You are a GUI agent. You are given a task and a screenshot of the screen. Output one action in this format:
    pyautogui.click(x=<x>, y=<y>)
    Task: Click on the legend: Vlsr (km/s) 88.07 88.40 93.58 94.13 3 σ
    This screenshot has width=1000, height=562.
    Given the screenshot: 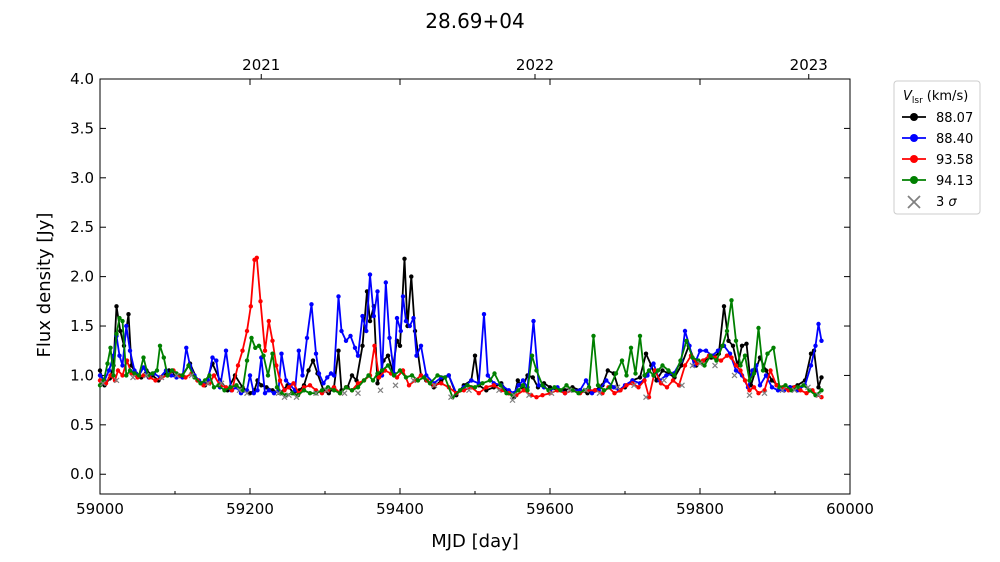 What is the action you would take?
    pyautogui.click(x=937, y=147)
    